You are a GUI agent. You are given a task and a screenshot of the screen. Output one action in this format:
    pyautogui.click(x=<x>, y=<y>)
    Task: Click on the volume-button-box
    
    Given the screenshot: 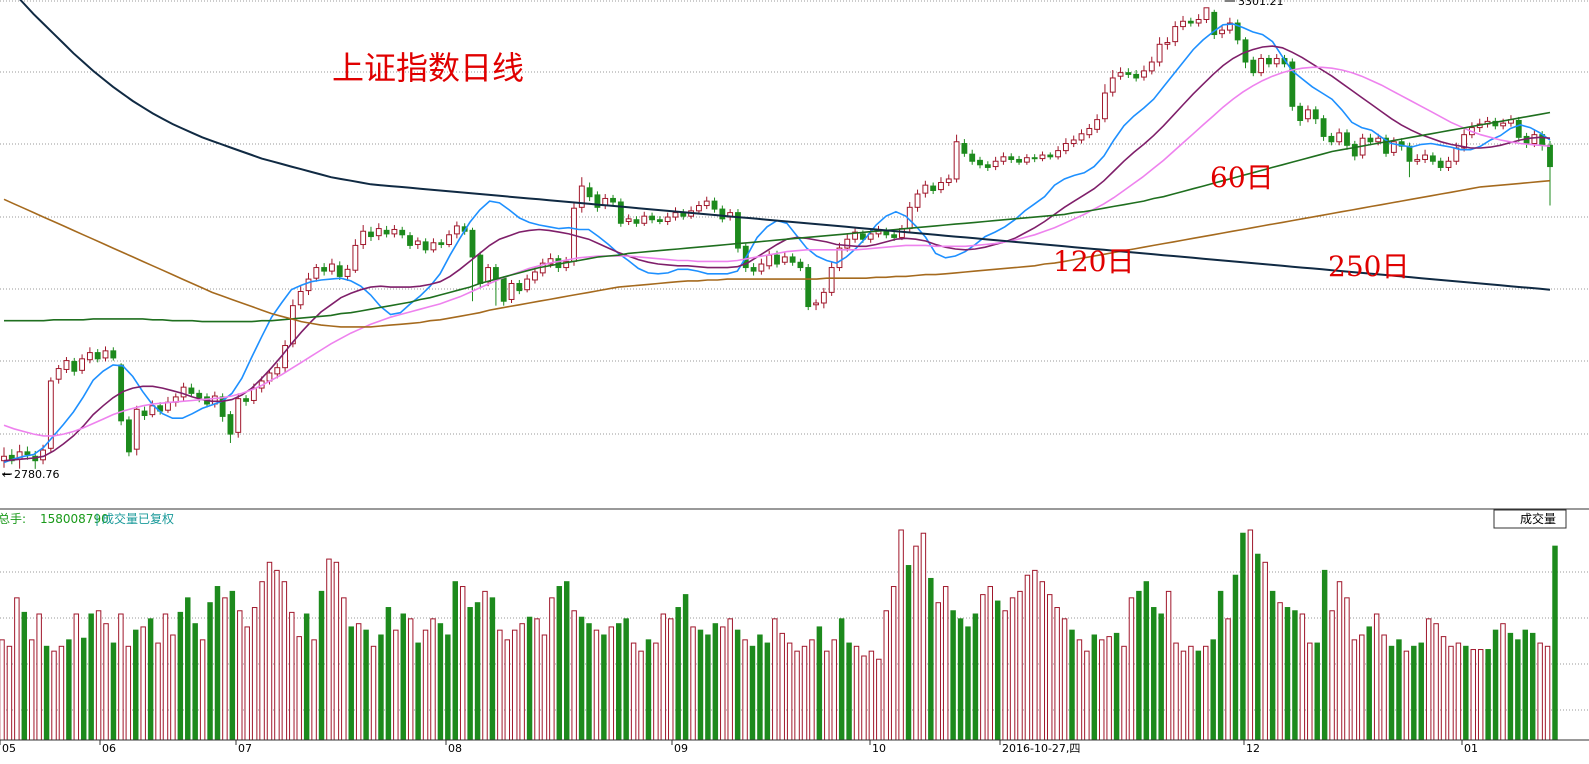 What is the action you would take?
    pyautogui.click(x=1530, y=519)
    